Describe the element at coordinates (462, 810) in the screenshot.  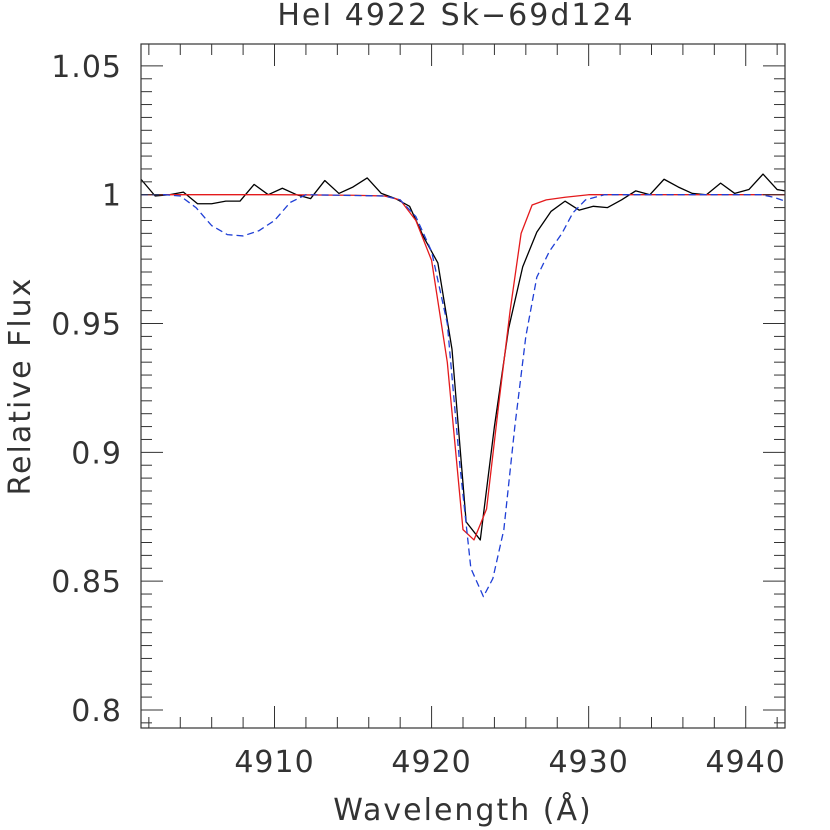
I see `x-axis-label: Wavelength (Å)` at that location.